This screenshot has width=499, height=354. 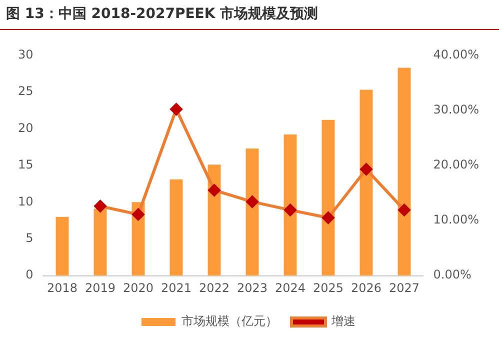 What do you see at coordinates (176, 287) in the screenshot?
I see `x-tick-label: 2021` at bounding box center [176, 287].